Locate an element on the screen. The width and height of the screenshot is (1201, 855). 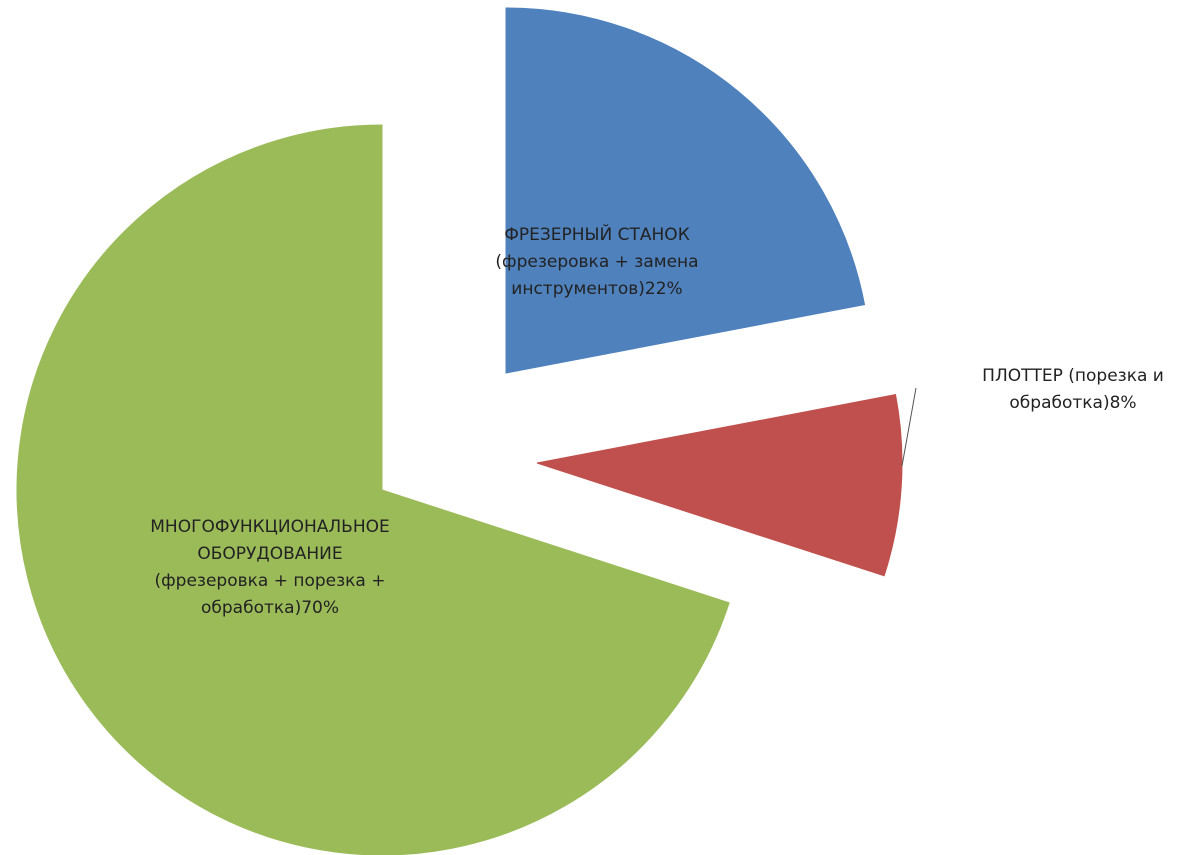
slice-label-1-line-2: (фрезеровка + замена is located at coordinates (596, 262).